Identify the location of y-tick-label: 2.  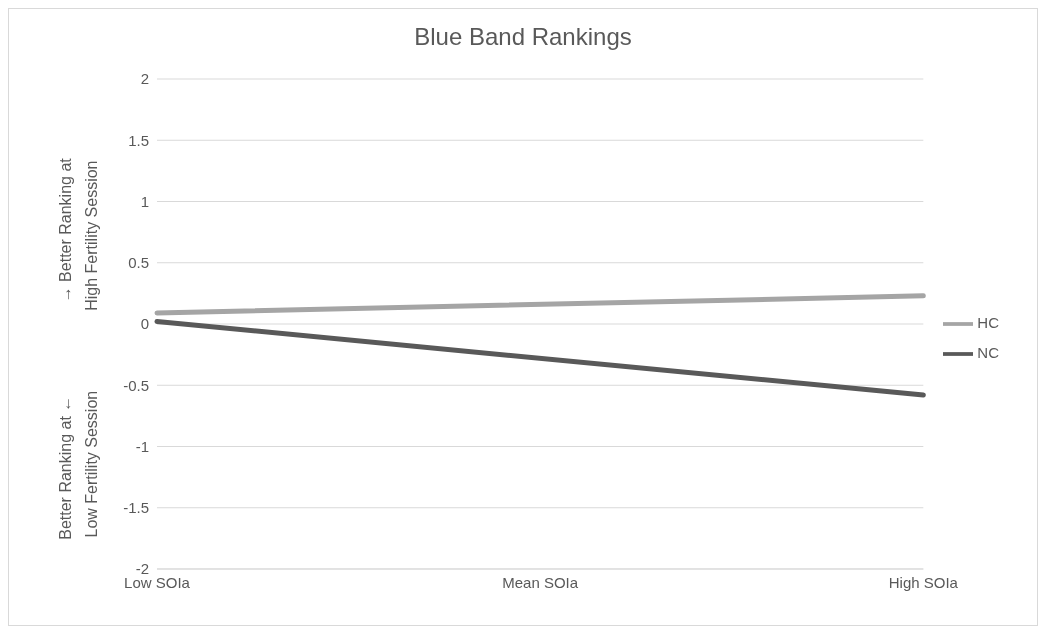
(144, 79).